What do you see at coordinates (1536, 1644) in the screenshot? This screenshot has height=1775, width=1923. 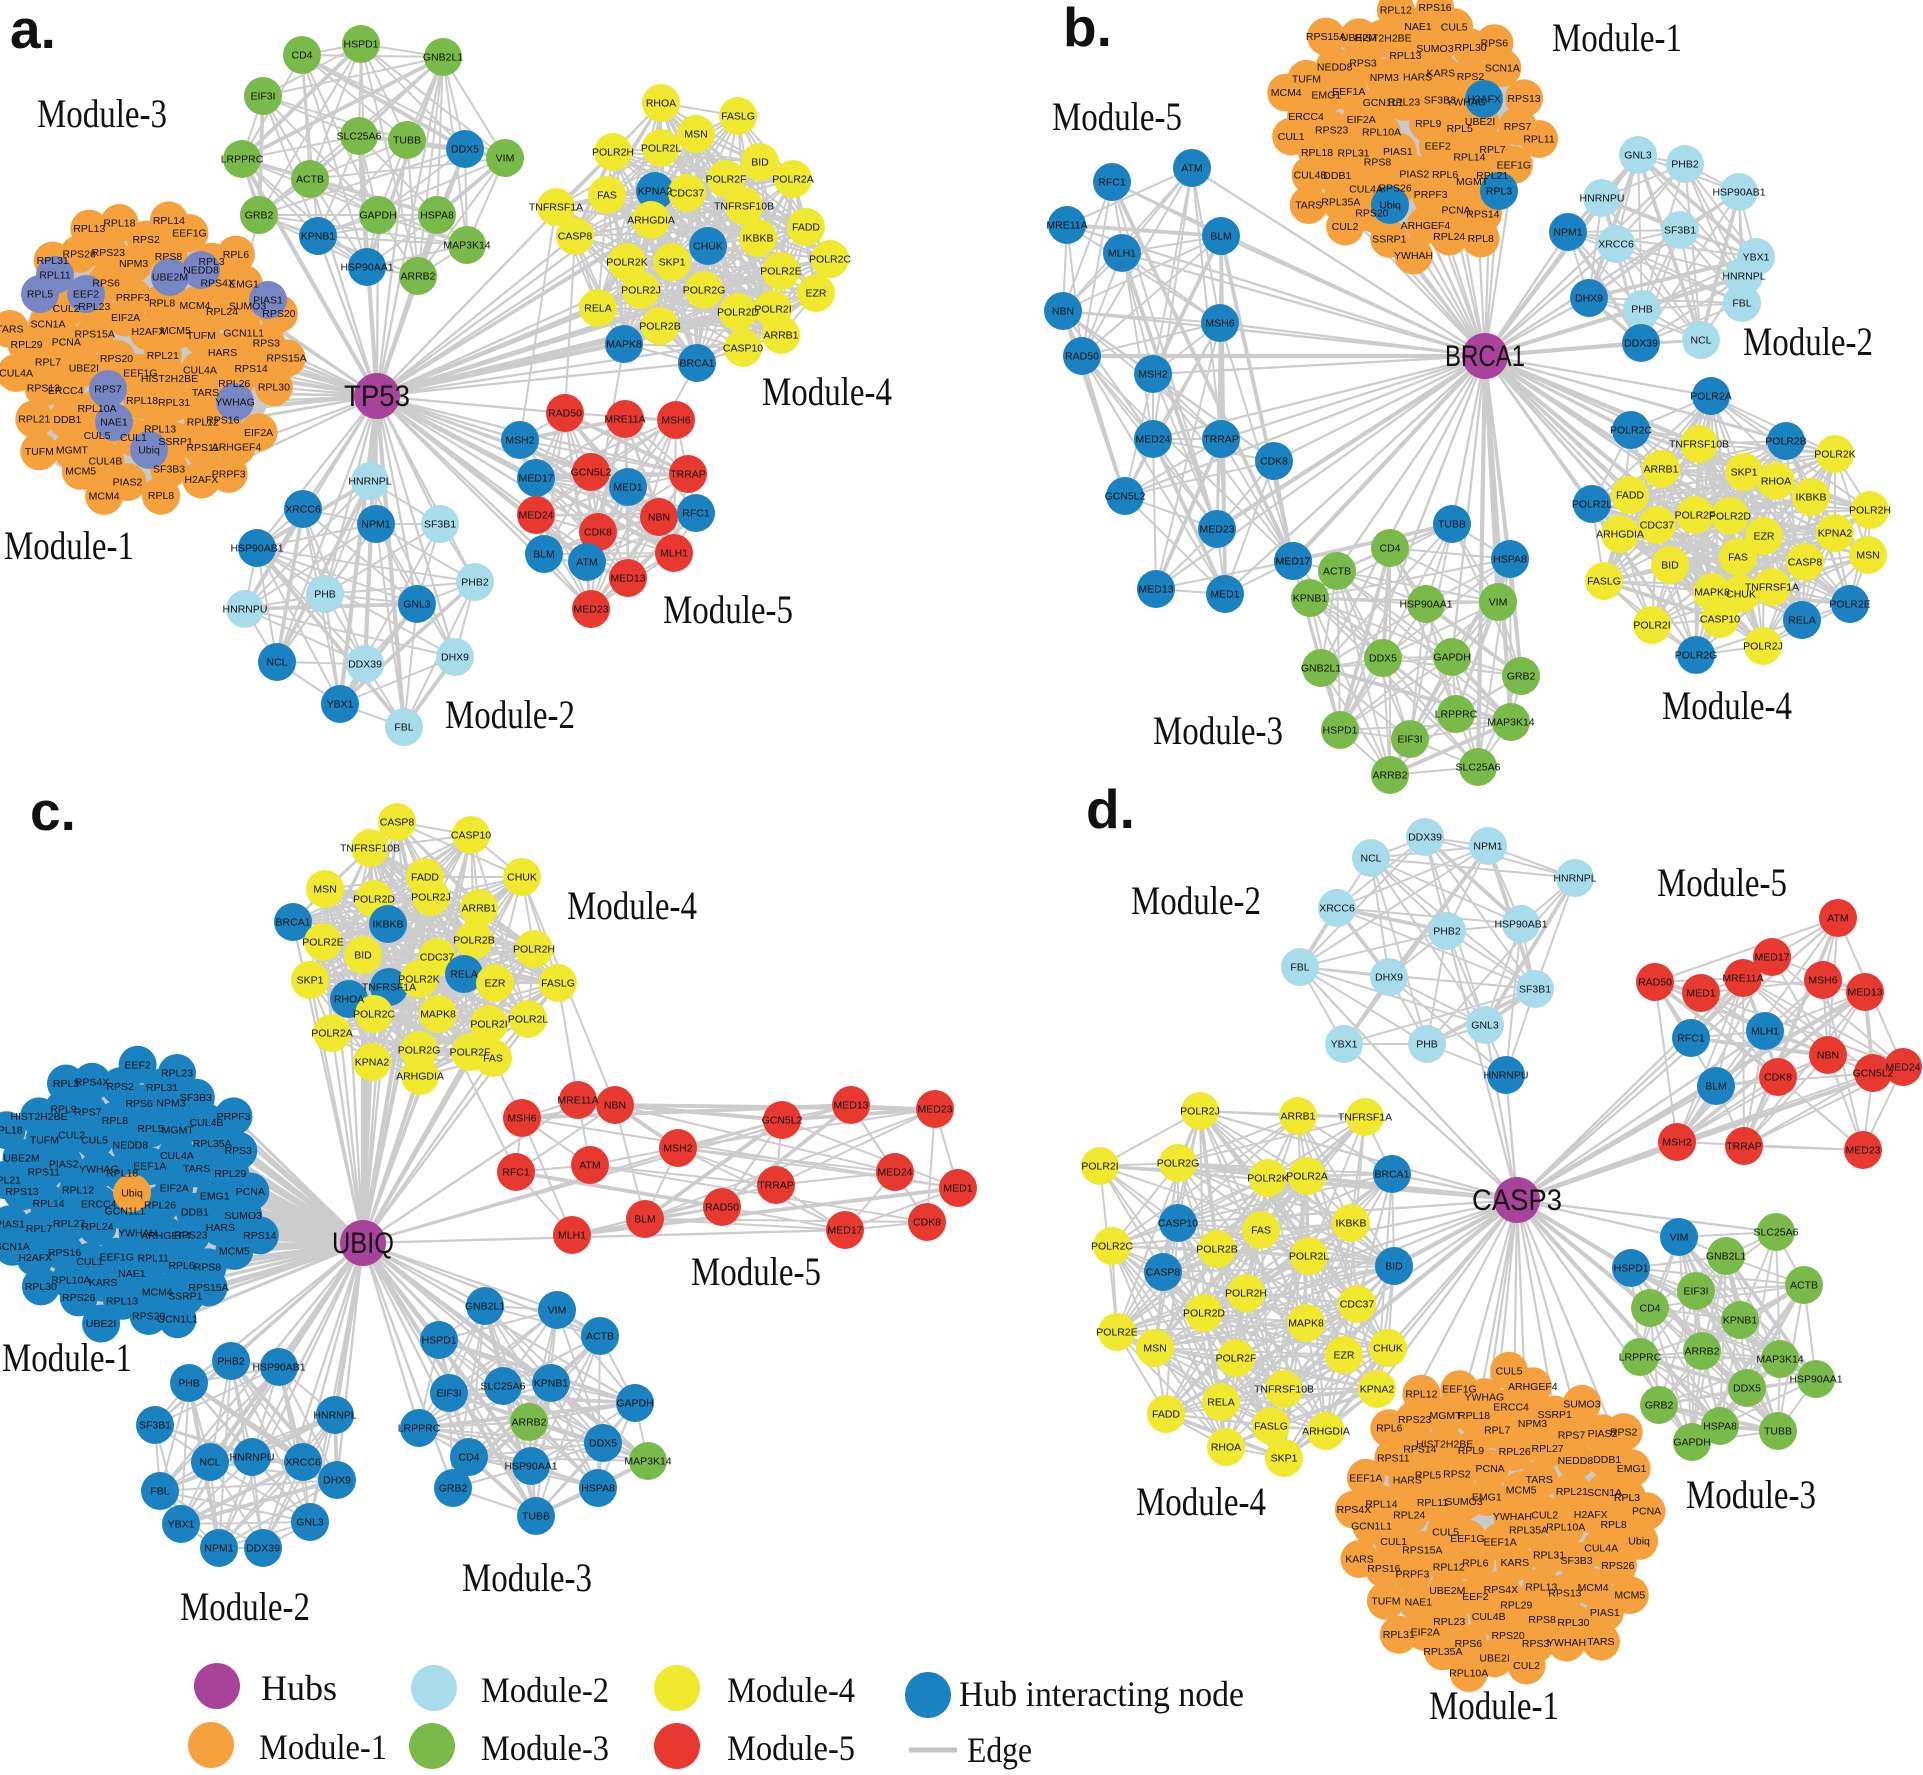 I see `svg-text: RPS3` at bounding box center [1536, 1644].